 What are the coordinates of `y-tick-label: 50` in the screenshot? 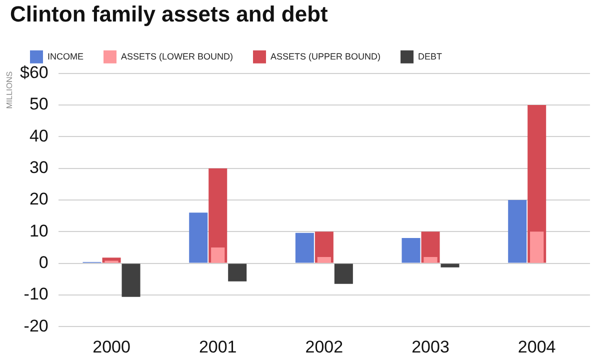 It's located at (38, 104).